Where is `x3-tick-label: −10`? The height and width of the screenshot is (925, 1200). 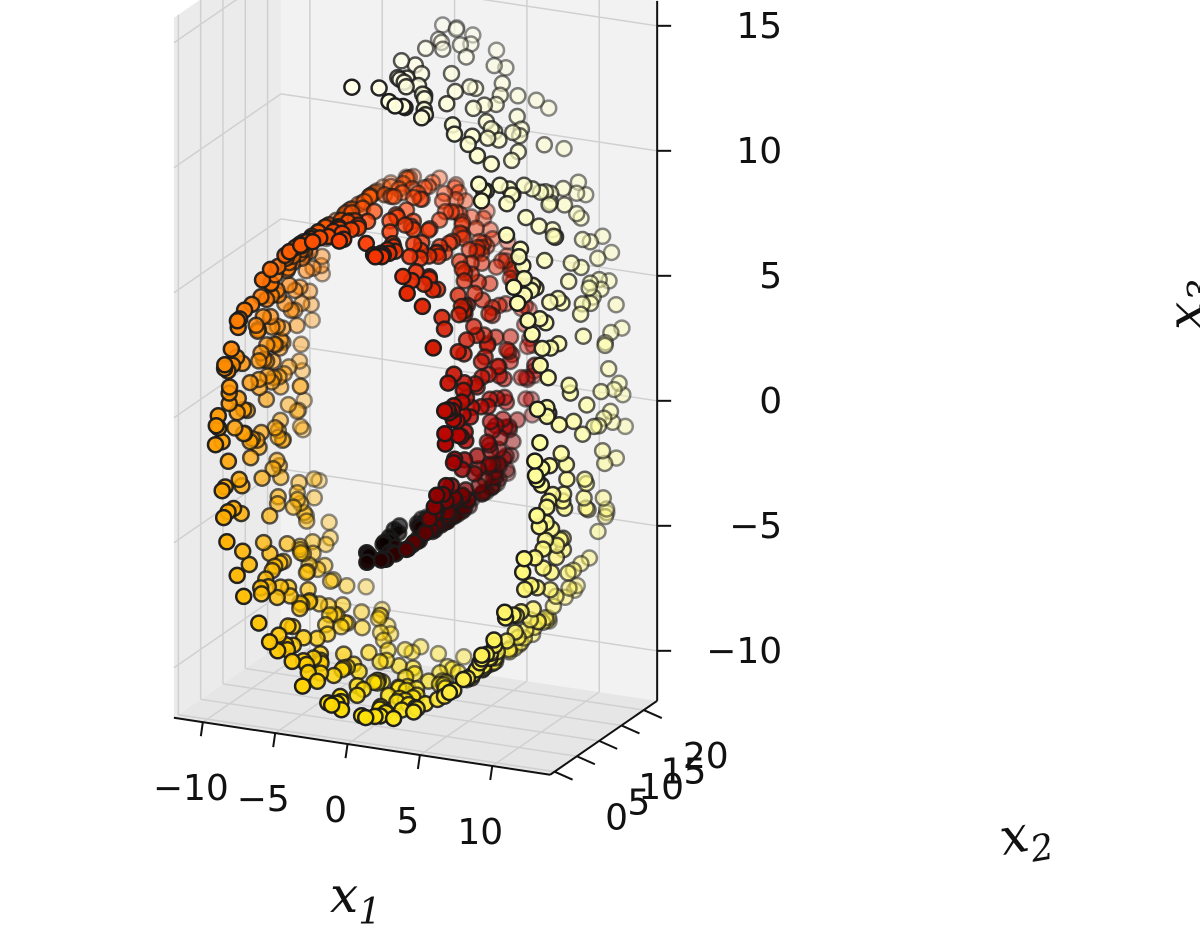
x3-tick-label: −10 is located at coordinates (744, 651).